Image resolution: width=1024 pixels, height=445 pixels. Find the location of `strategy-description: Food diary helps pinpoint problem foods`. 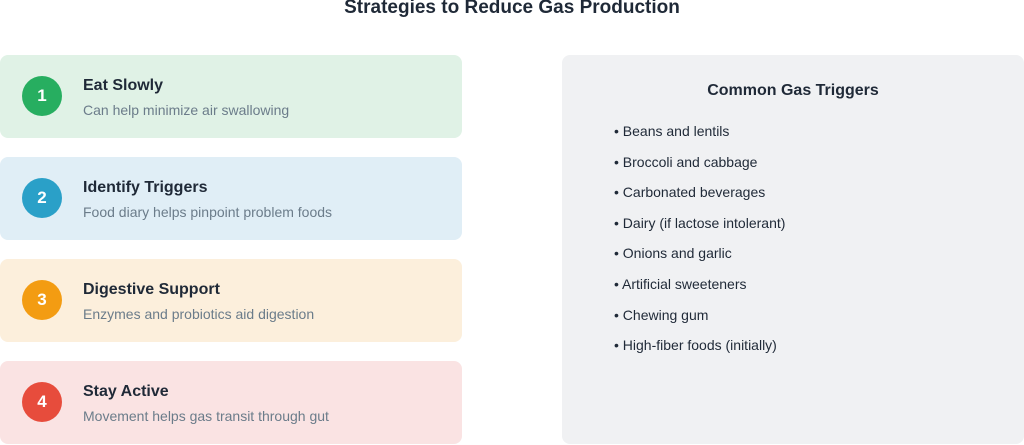

strategy-description: Food diary helps pinpoint problem foods is located at coordinates (208, 212).